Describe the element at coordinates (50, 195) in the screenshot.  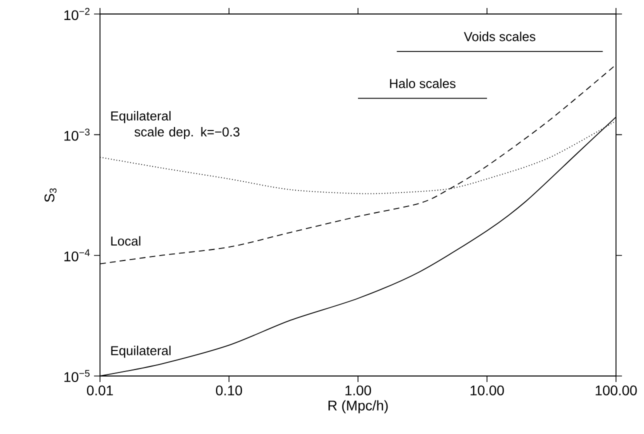
I see `y-axis-title: S$_{3}$` at that location.